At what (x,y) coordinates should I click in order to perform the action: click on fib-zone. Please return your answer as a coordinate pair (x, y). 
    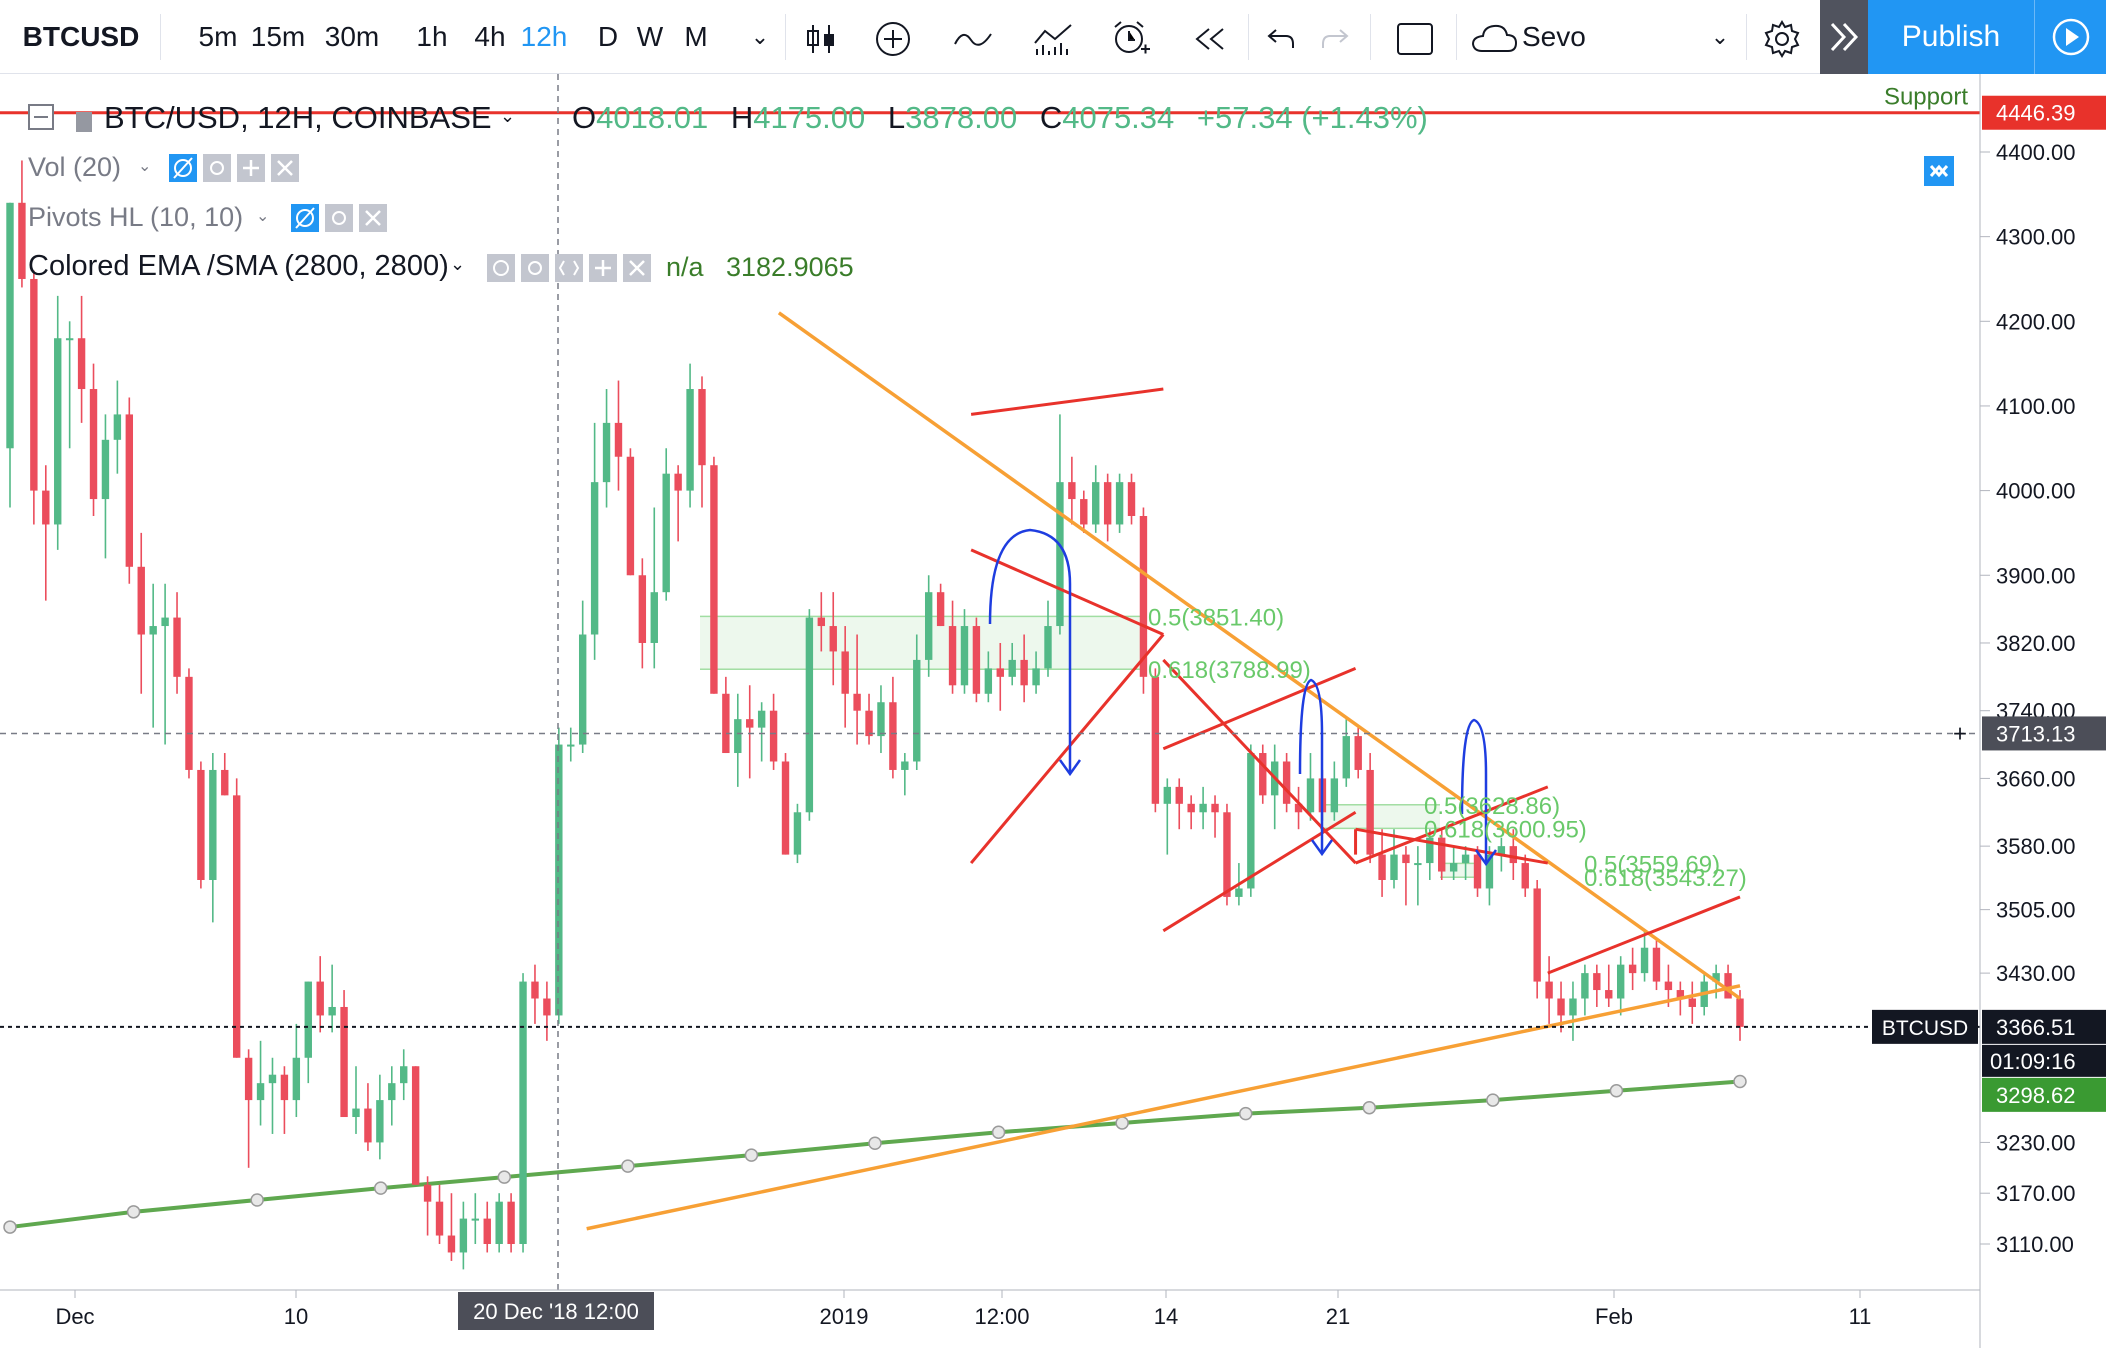
    Looking at the image, I should click on (1380, 816).